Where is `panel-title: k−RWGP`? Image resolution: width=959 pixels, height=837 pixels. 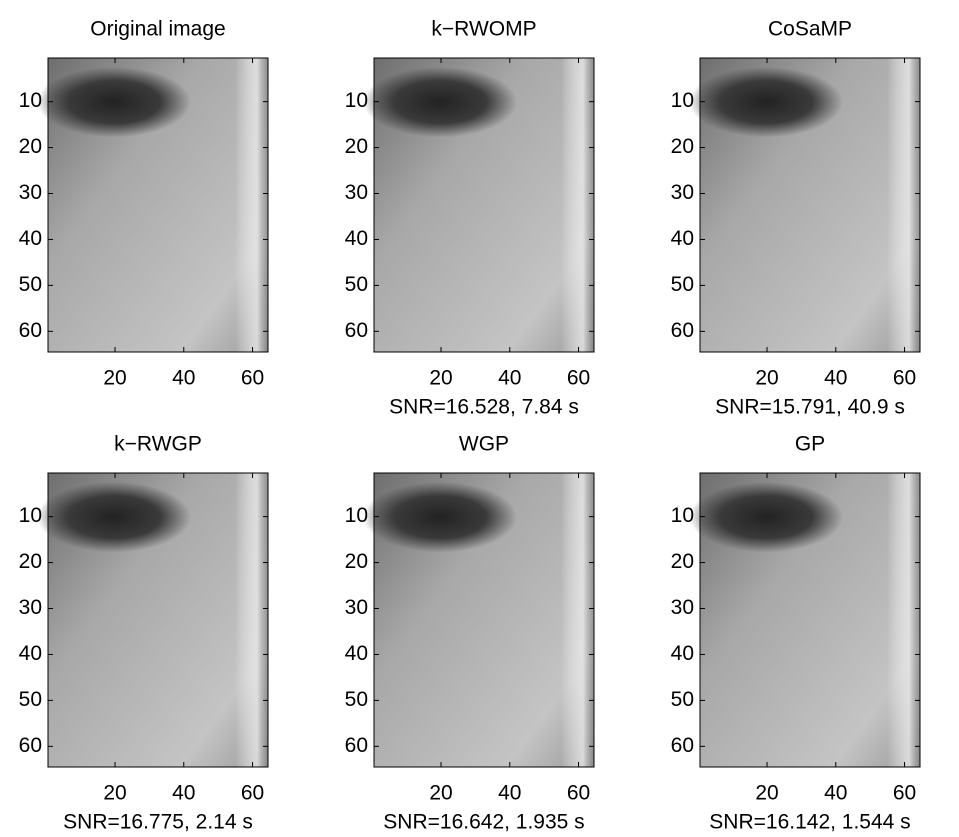
panel-title: k−RWGP is located at coordinates (158, 444).